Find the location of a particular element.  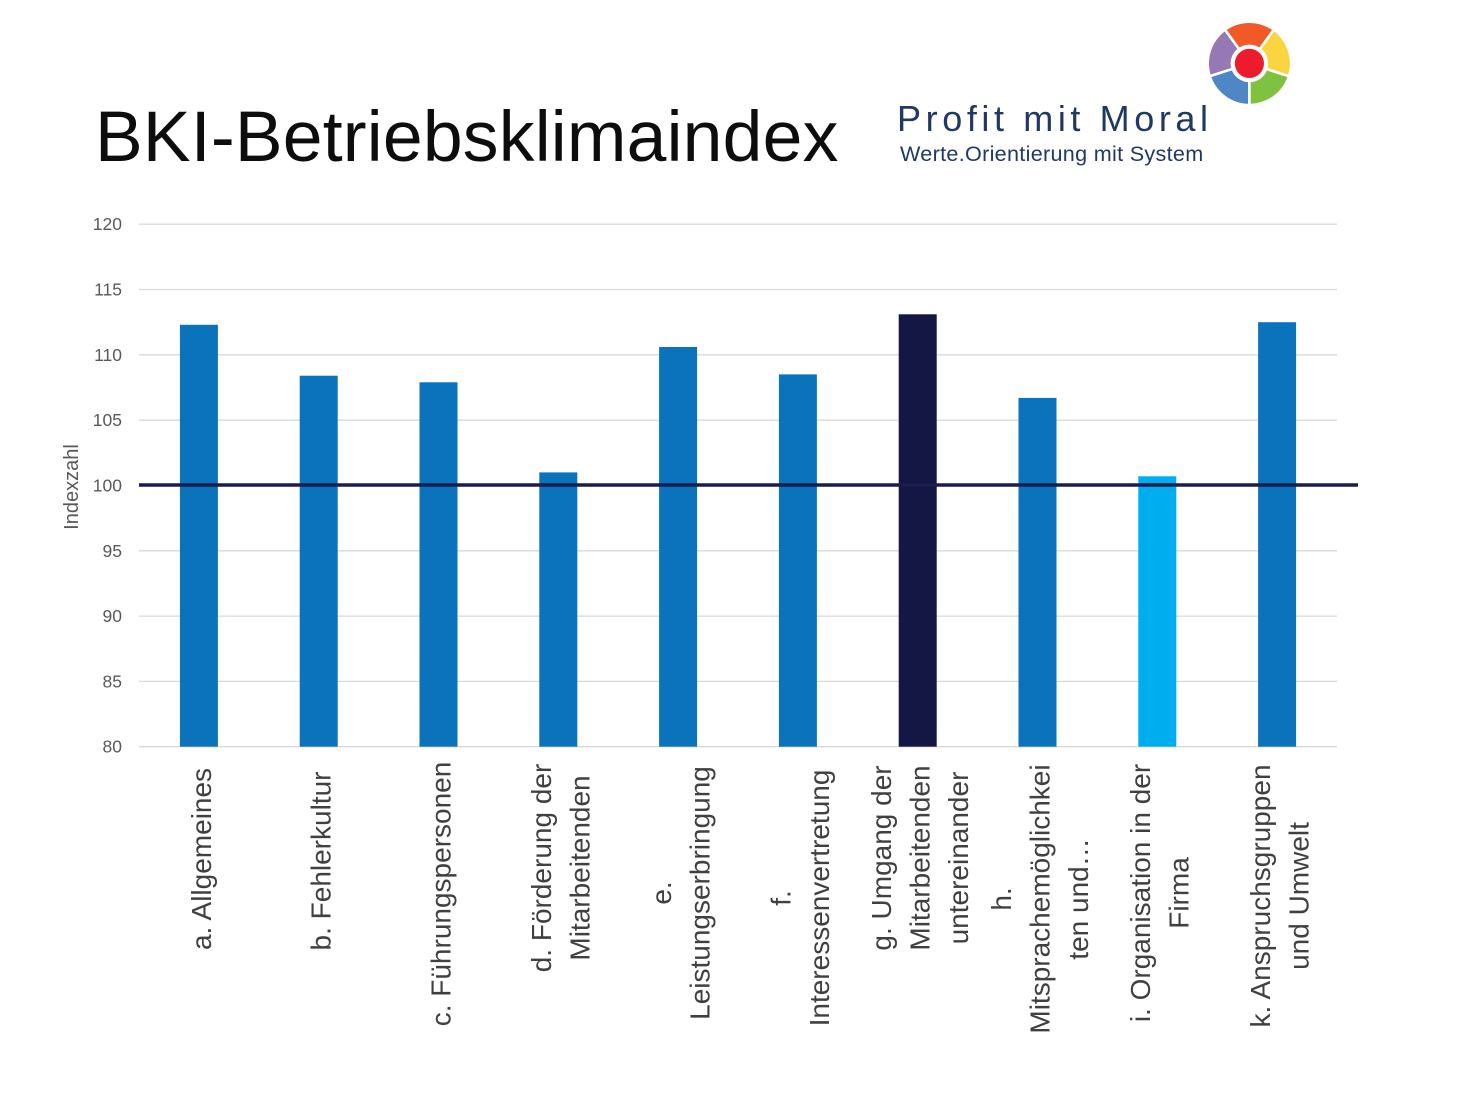

svg-text: e. is located at coordinates (661, 892).